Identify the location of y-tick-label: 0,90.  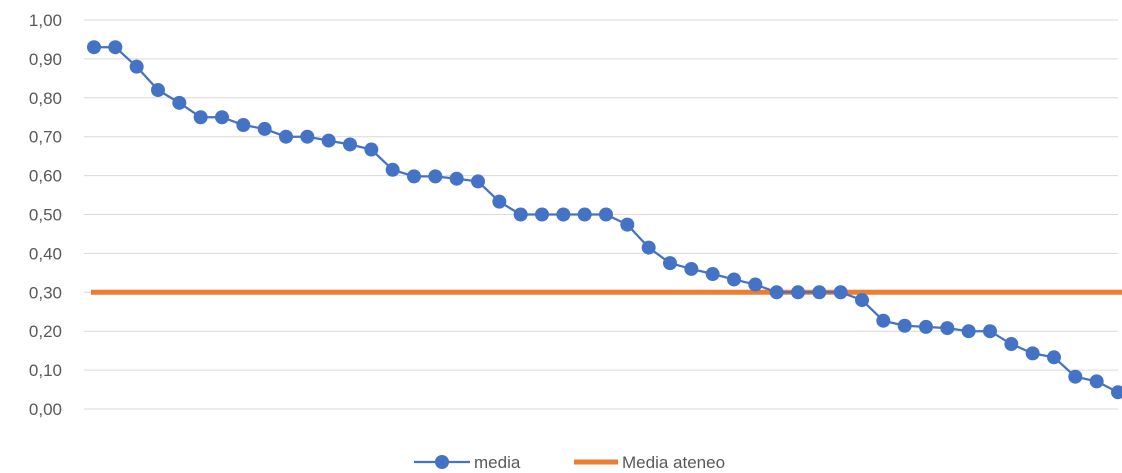
(45, 59).